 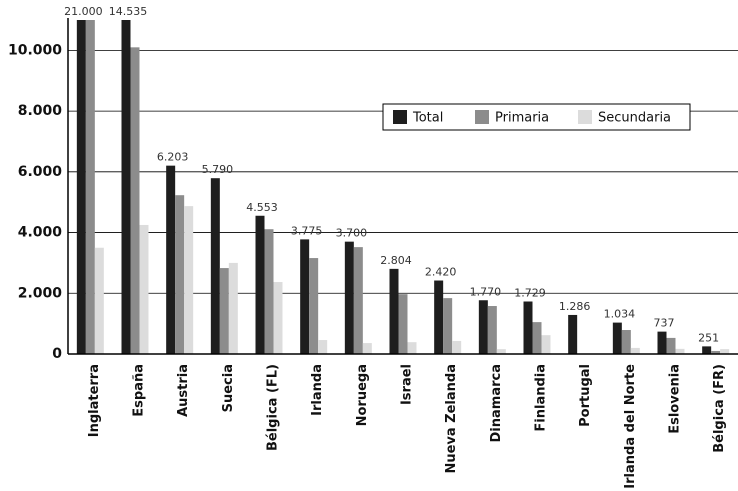 I want to click on y-tick-label: 4.000, so click(x=40, y=233).